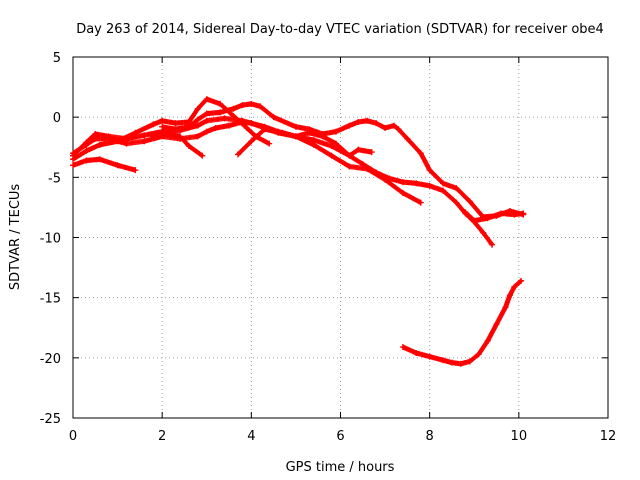 This screenshot has height=480, width=640. I want to click on x-tick-label: 8, so click(430, 436).